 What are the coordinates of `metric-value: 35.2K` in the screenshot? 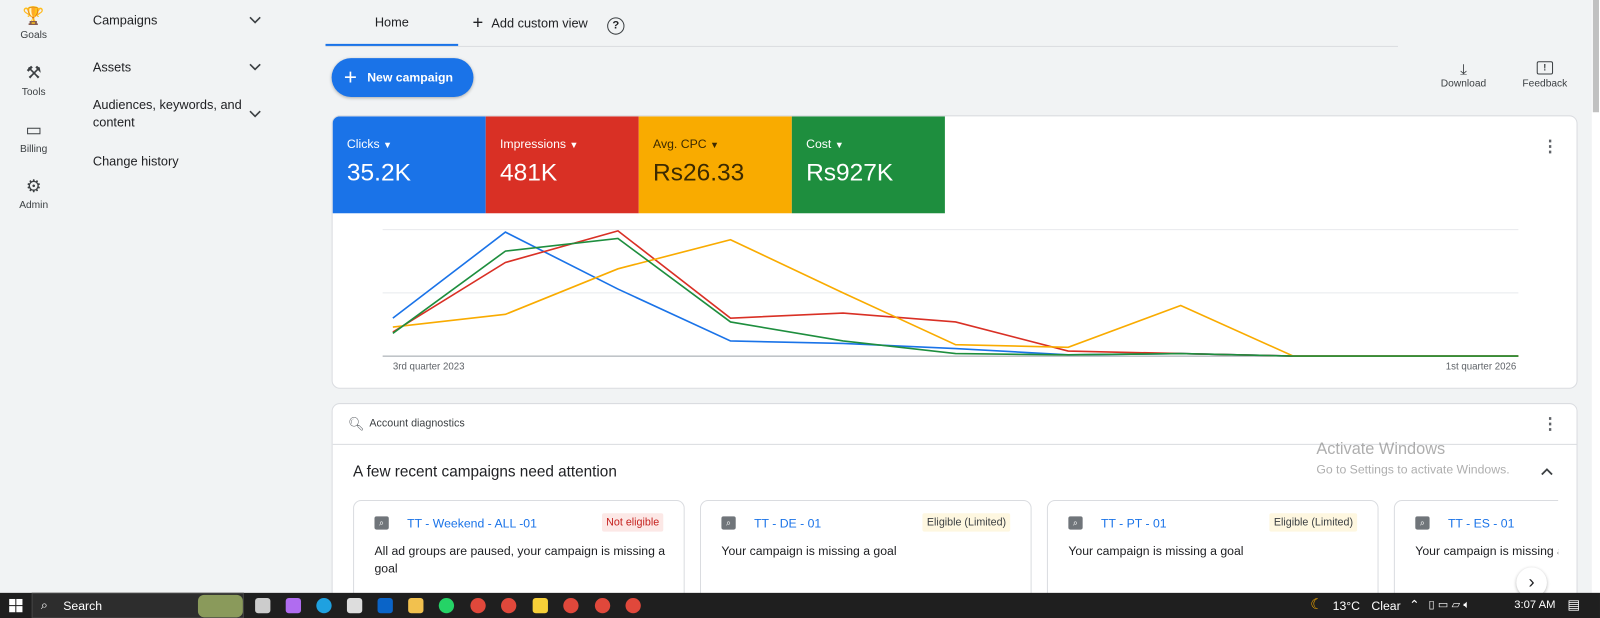 It's located at (378, 173).